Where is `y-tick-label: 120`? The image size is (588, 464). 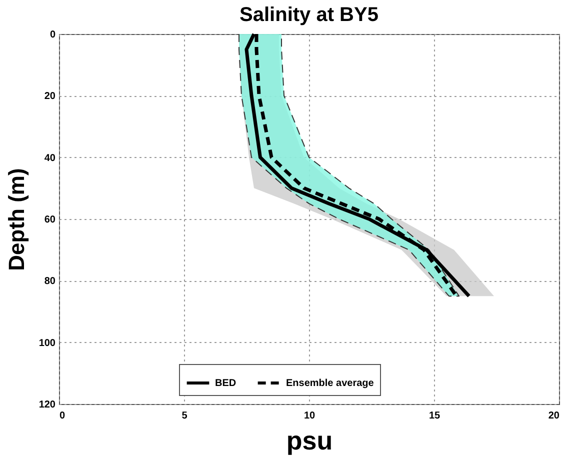
y-tick-label: 120 is located at coordinates (47, 405).